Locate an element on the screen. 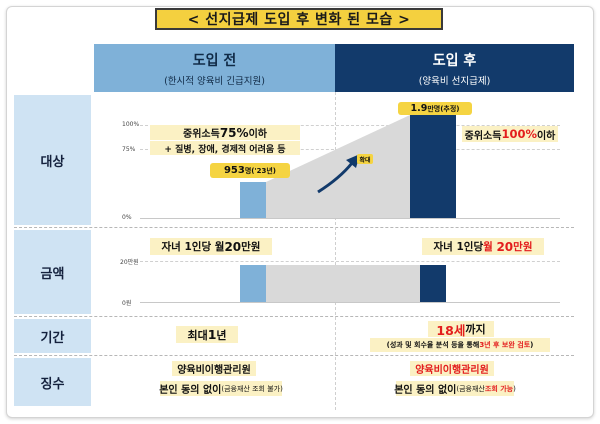 This screenshot has height=424, width=600. target-after-count-pill: 1.9 만명(추정) is located at coordinates (435, 108).